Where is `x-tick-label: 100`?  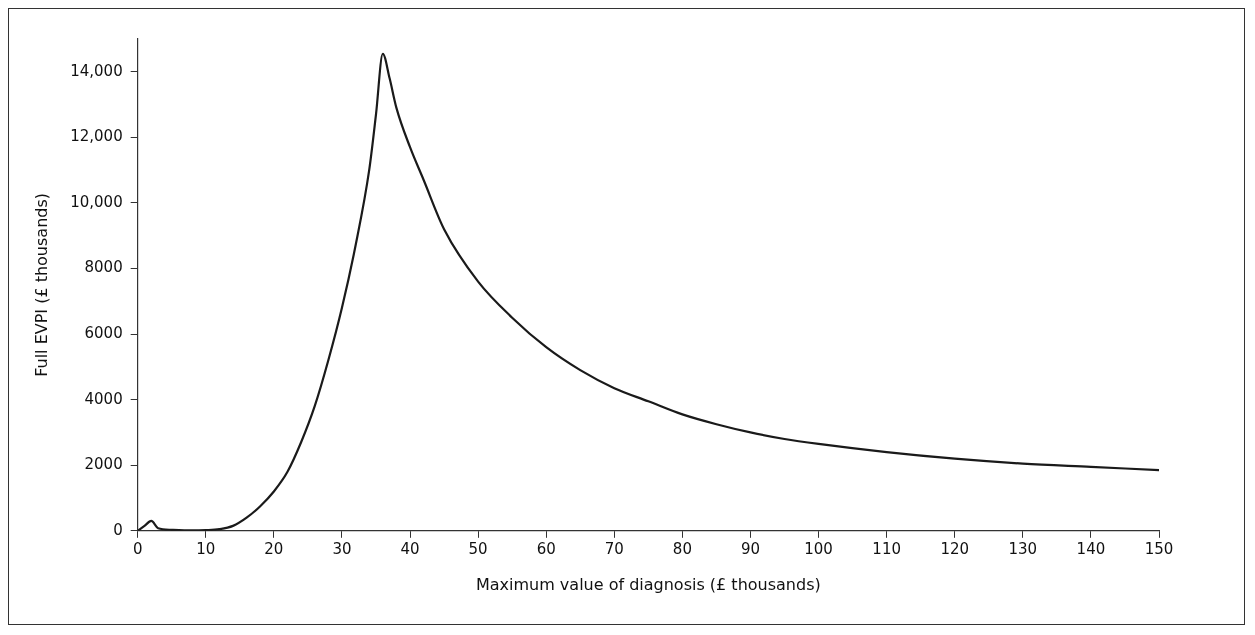 x-tick-label: 100 is located at coordinates (818, 548).